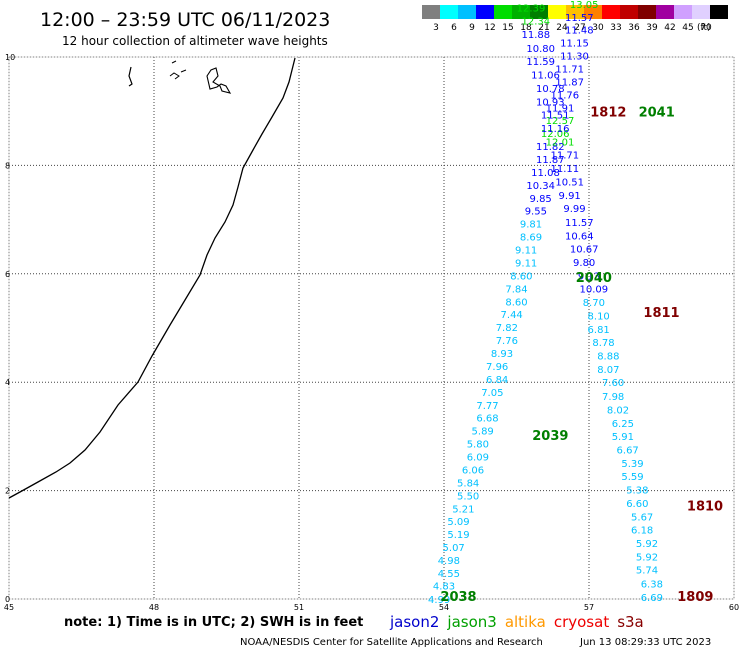 Image resolution: width=740 pixels, height=650 pixels. What do you see at coordinates (507, 341) in the screenshot?
I see `swh-reading: 7.76` at bounding box center [507, 341].